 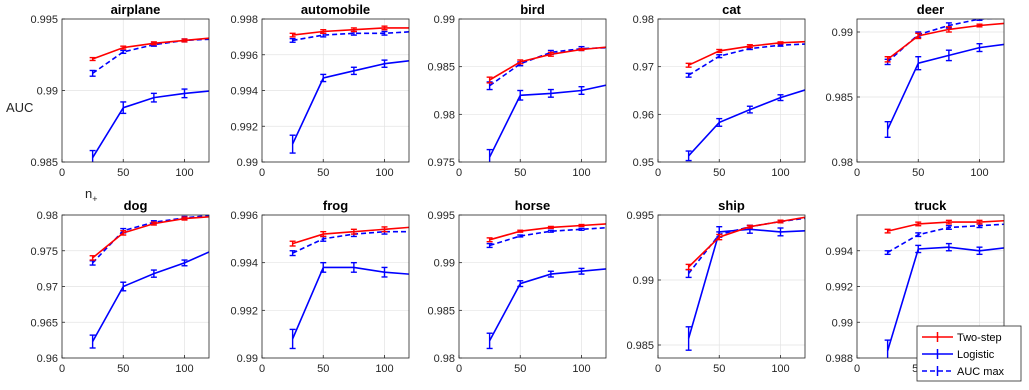 I want to click on panel-title: automobile, so click(x=335, y=9).